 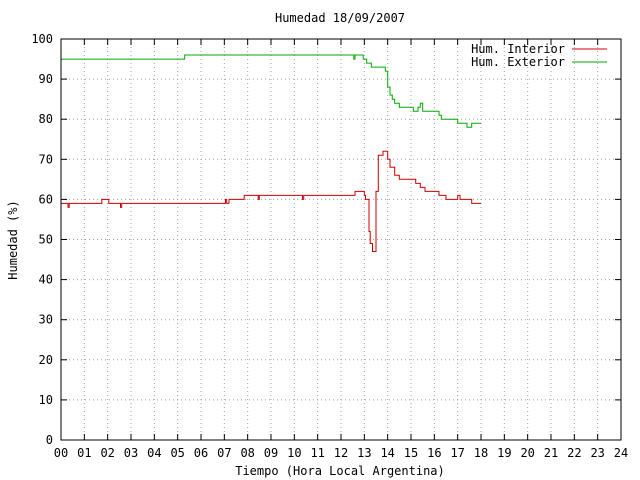 I want to click on x-tick-label: 15, so click(x=411, y=453).